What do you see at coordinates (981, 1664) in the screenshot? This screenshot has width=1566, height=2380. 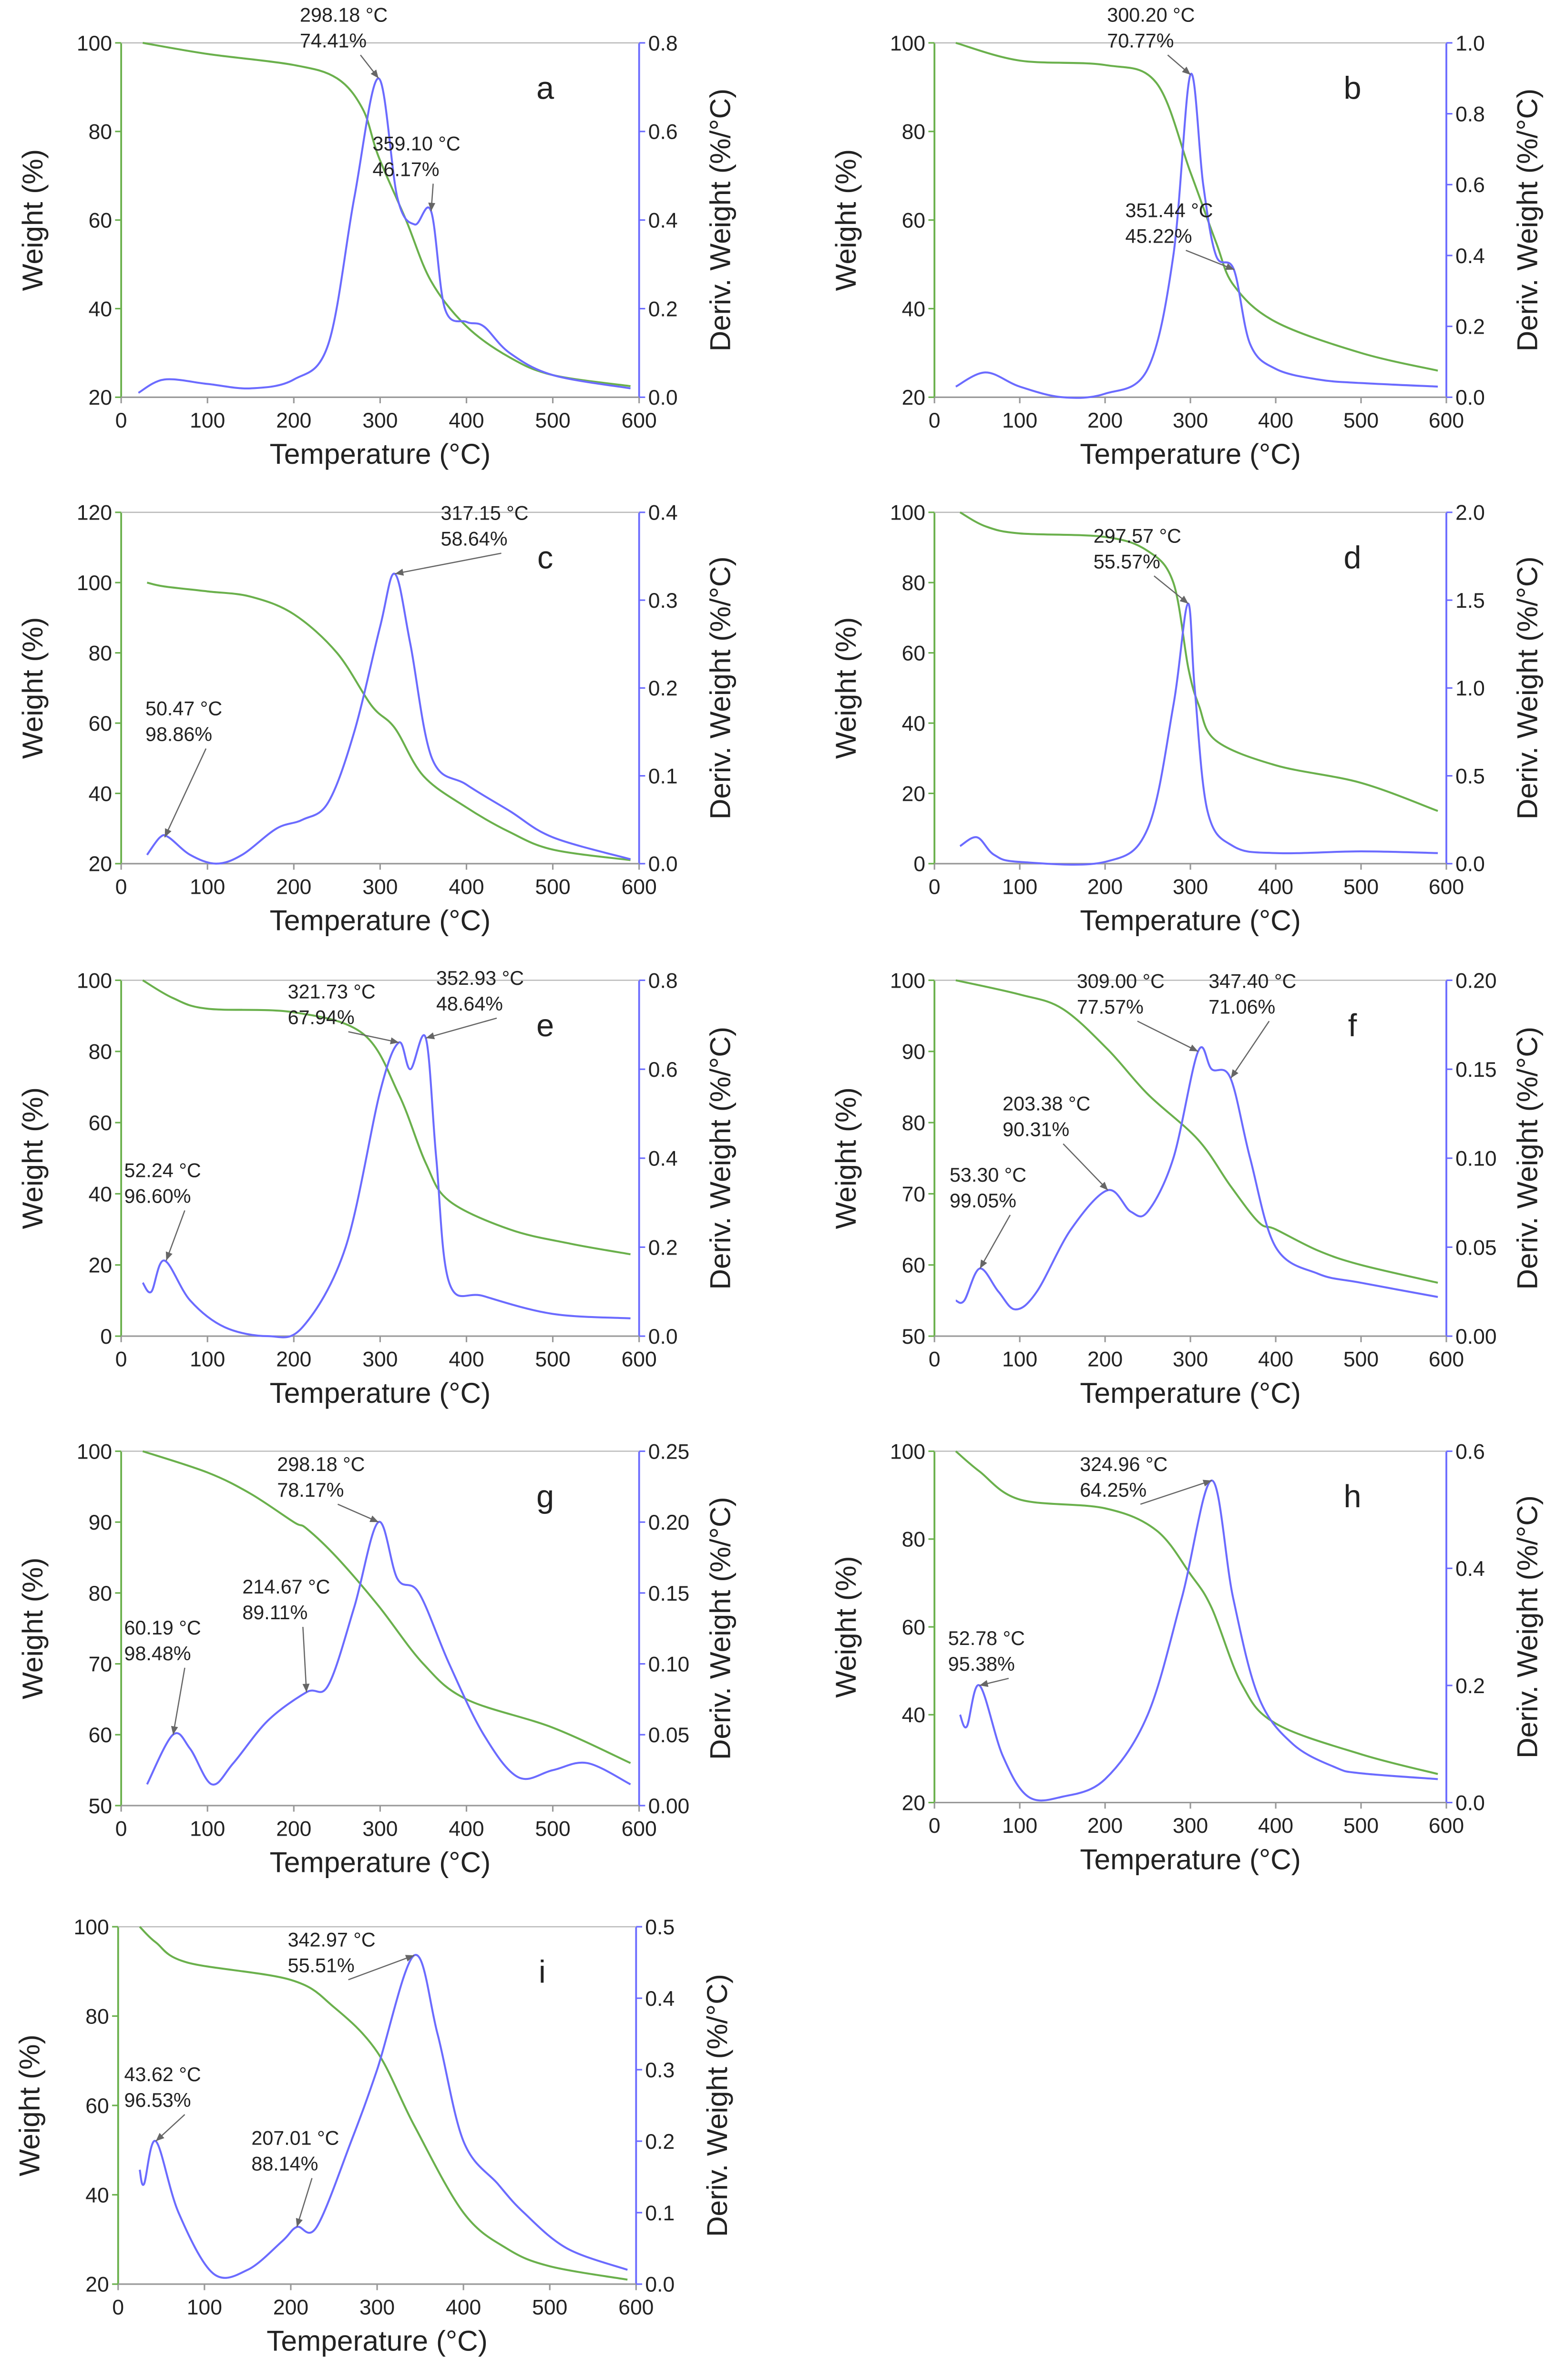 I see `annotation-label: 95.38%` at bounding box center [981, 1664].